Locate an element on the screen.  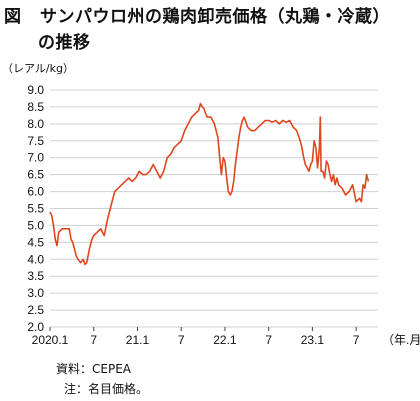
y-axis-unit-label: （レアル/kg） is located at coordinates (38, 68).